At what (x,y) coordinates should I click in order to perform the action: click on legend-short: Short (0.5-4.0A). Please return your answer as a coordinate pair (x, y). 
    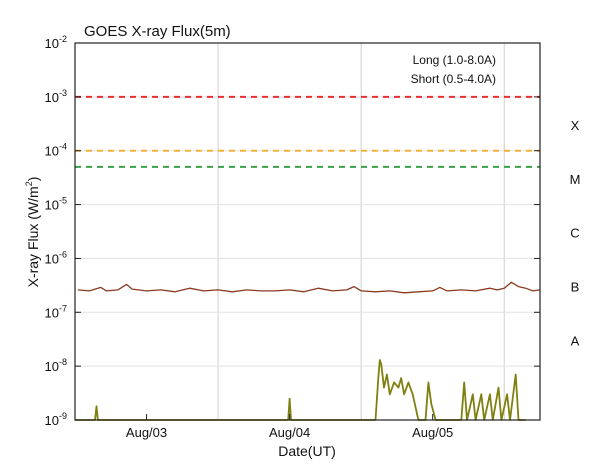
    Looking at the image, I should click on (453, 79).